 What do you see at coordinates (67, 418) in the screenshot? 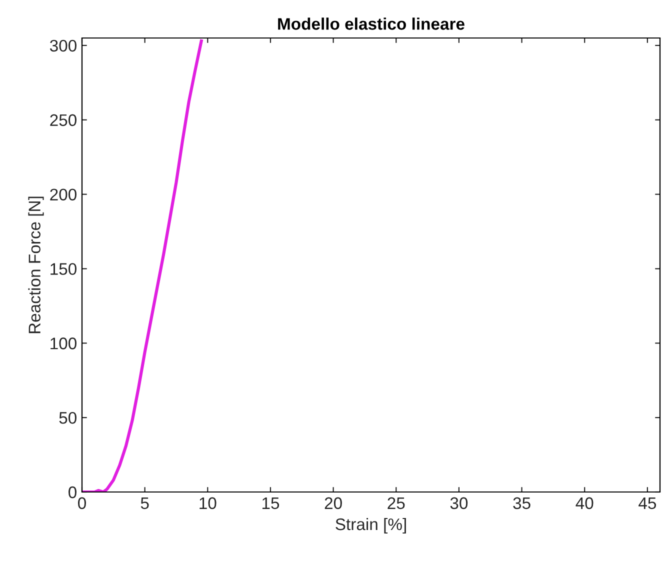
I see `y-tick-label: 50` at bounding box center [67, 418].